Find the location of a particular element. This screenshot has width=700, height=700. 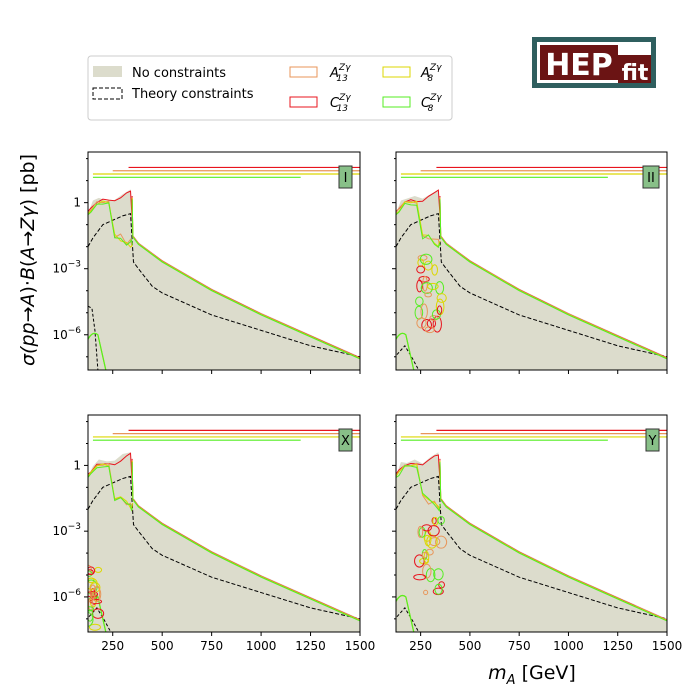

y-axis-label: σ(pp→A)·B(A→Zγ) [pb] is located at coordinates (28, 260).